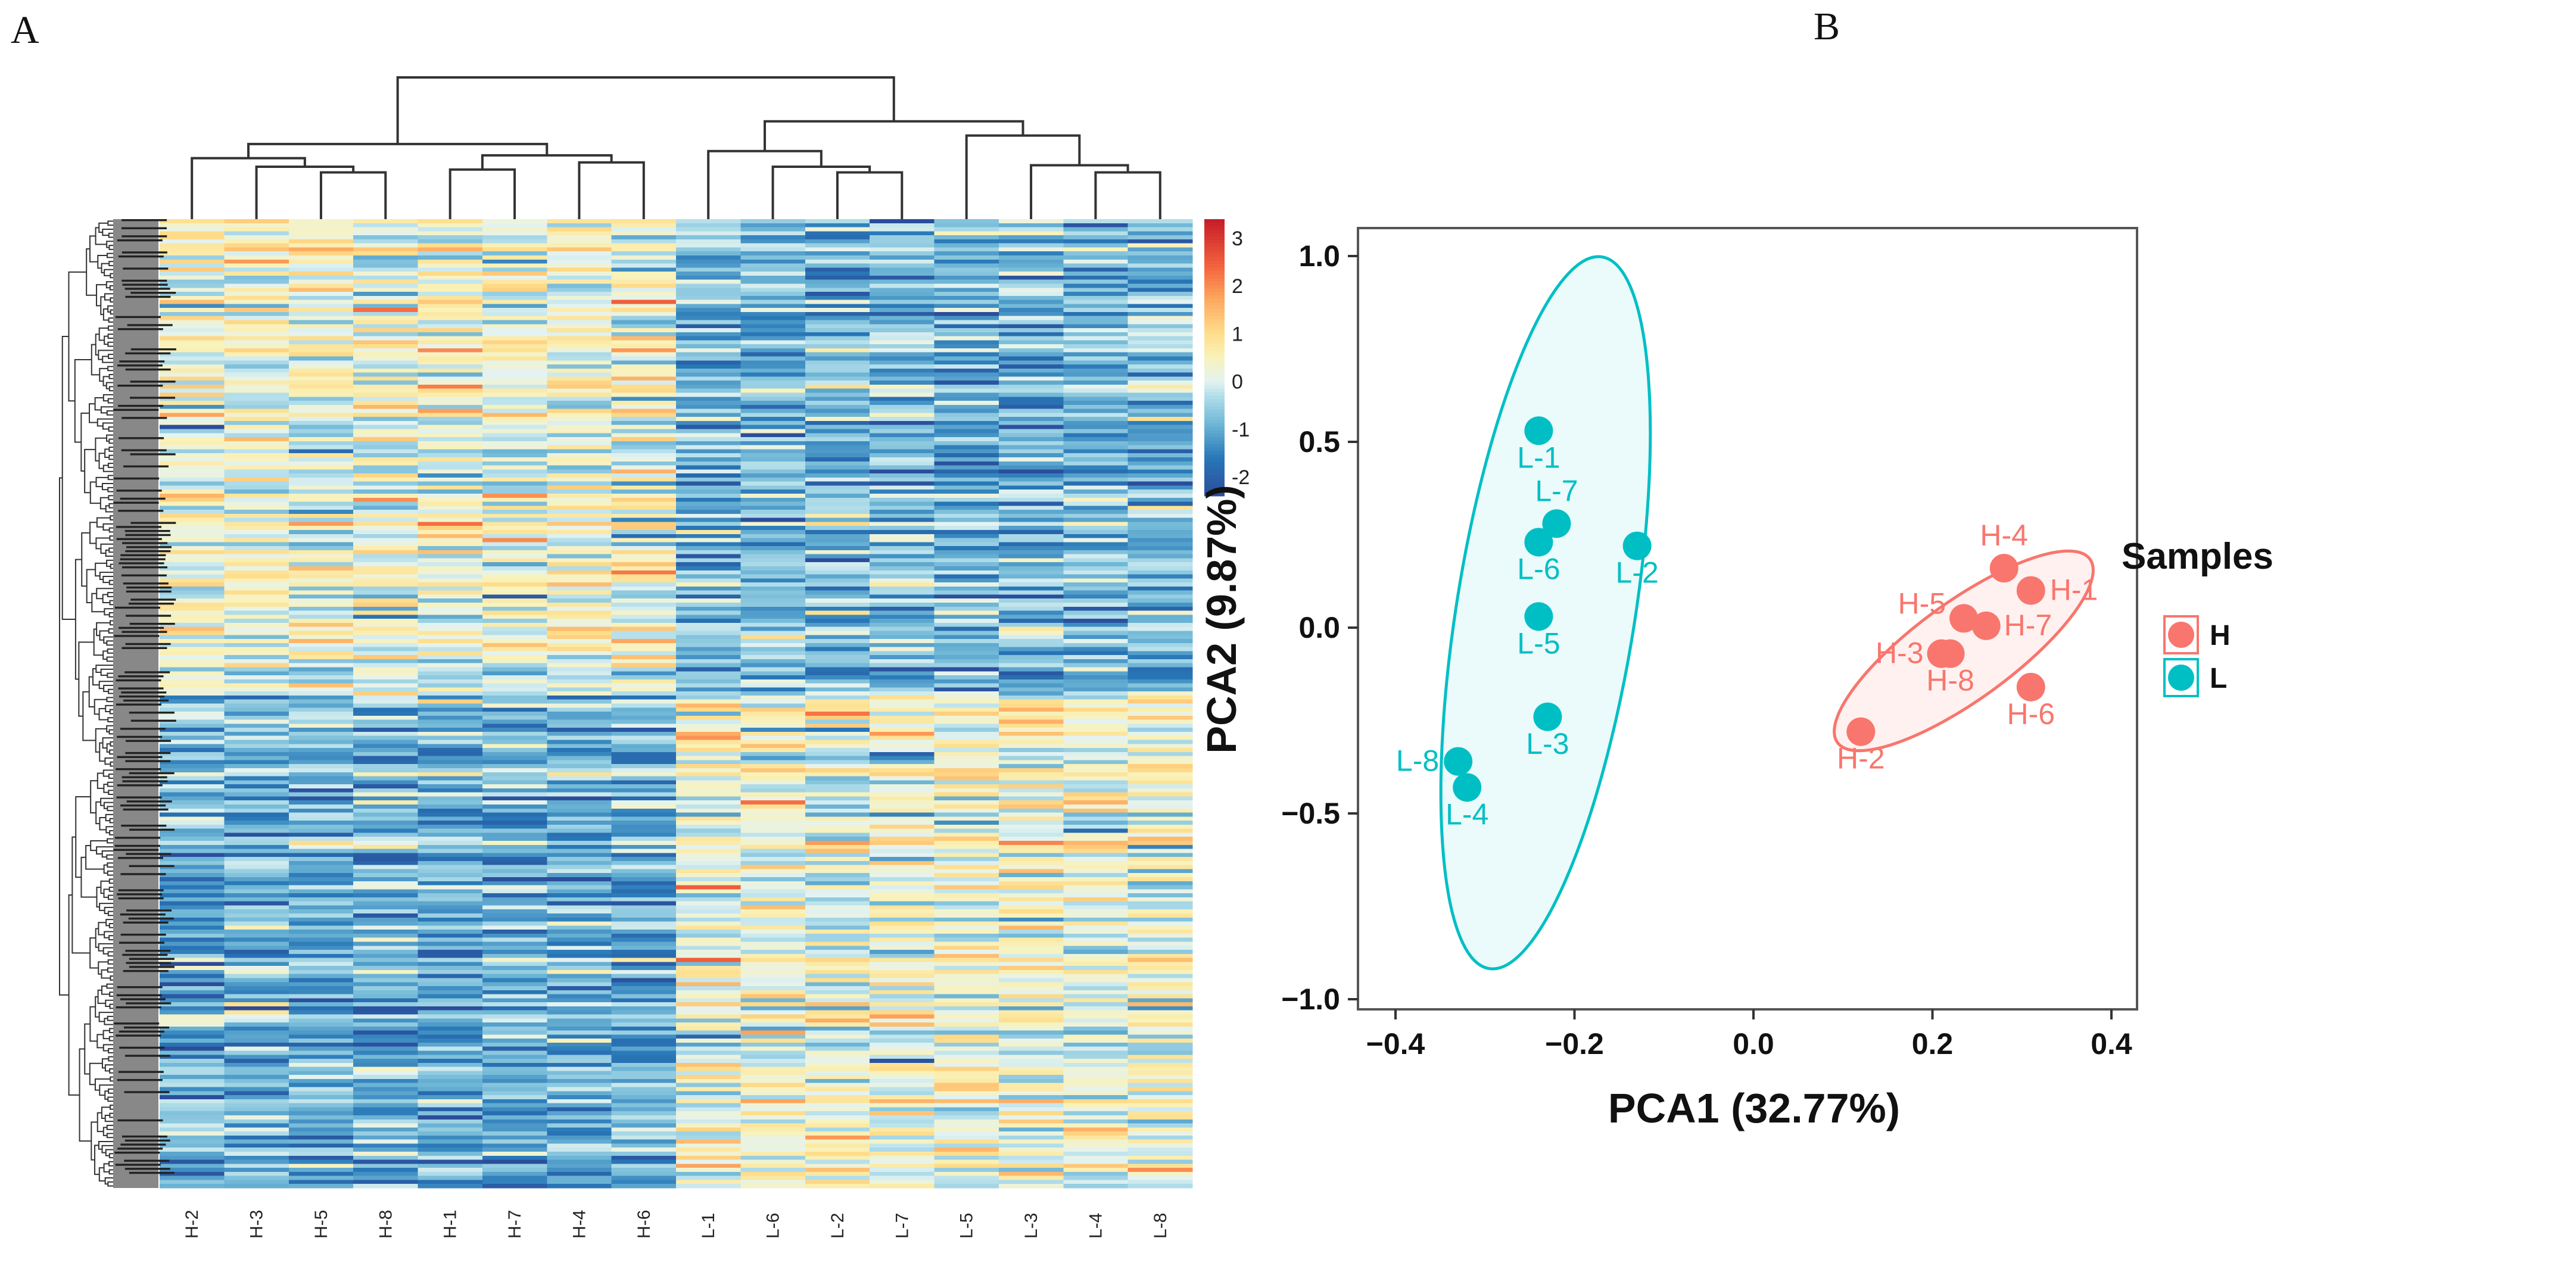  Describe the element at coordinates (1538, 643) in the screenshot. I see `point-label: L-5` at that location.